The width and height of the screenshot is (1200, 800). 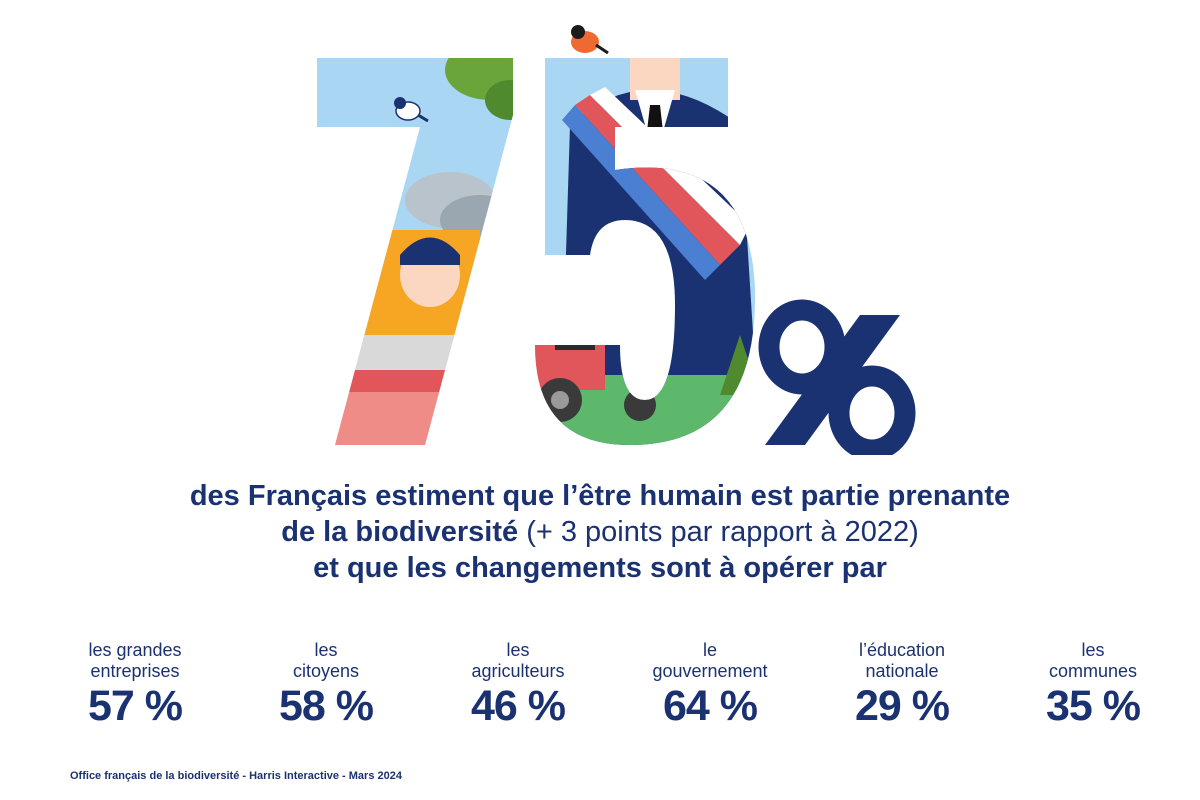 What do you see at coordinates (518, 660) in the screenshot?
I see `stat-label: les agriculteurs` at bounding box center [518, 660].